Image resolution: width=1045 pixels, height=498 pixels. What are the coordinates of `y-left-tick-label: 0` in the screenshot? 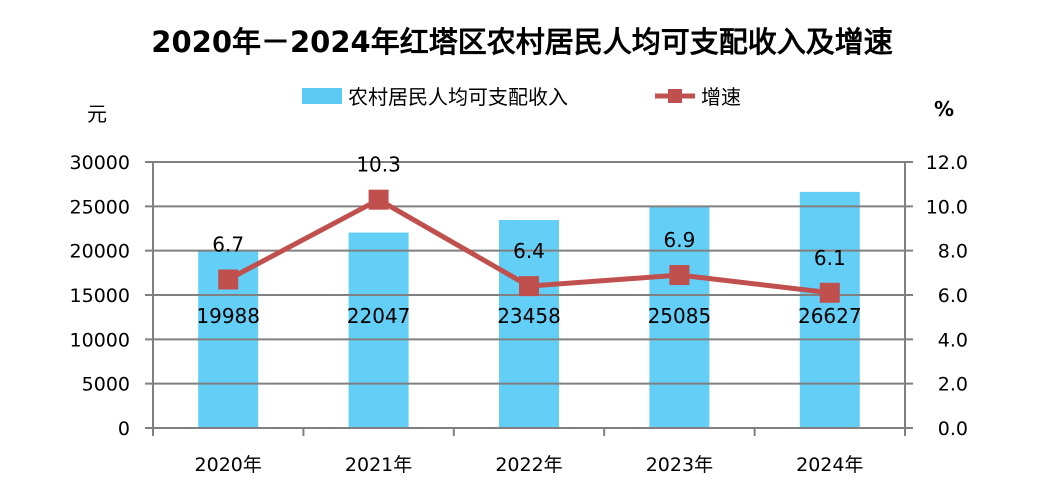 It's located at (124, 429).